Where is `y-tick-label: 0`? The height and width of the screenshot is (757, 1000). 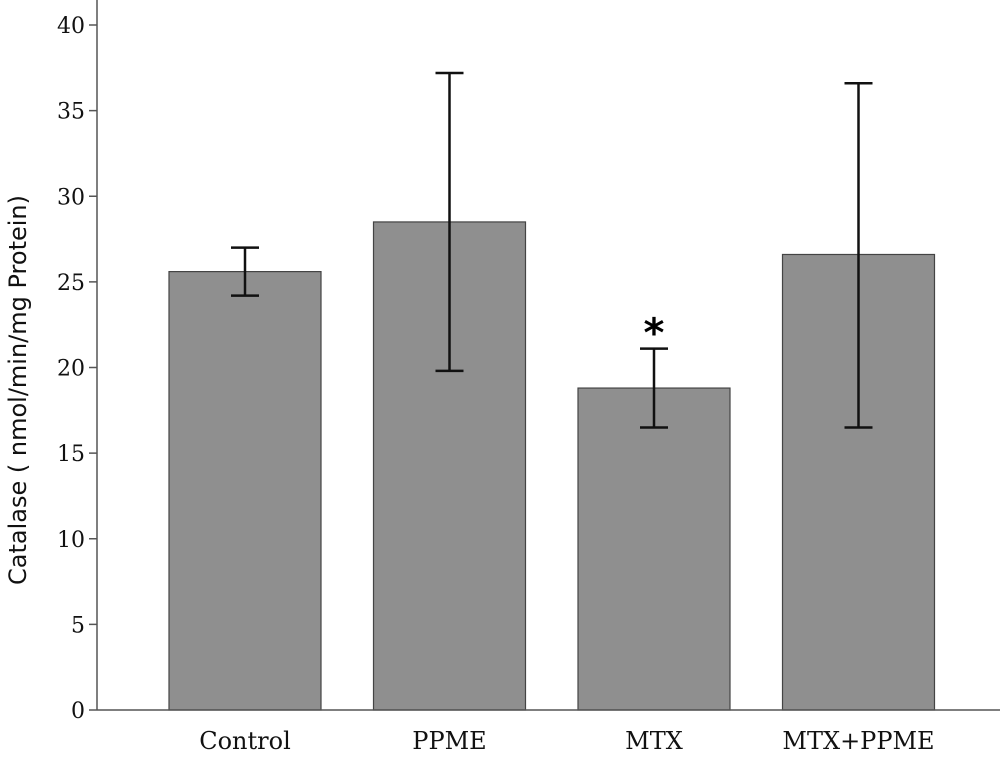
y-tick-label: 0 is located at coordinates (78, 711).